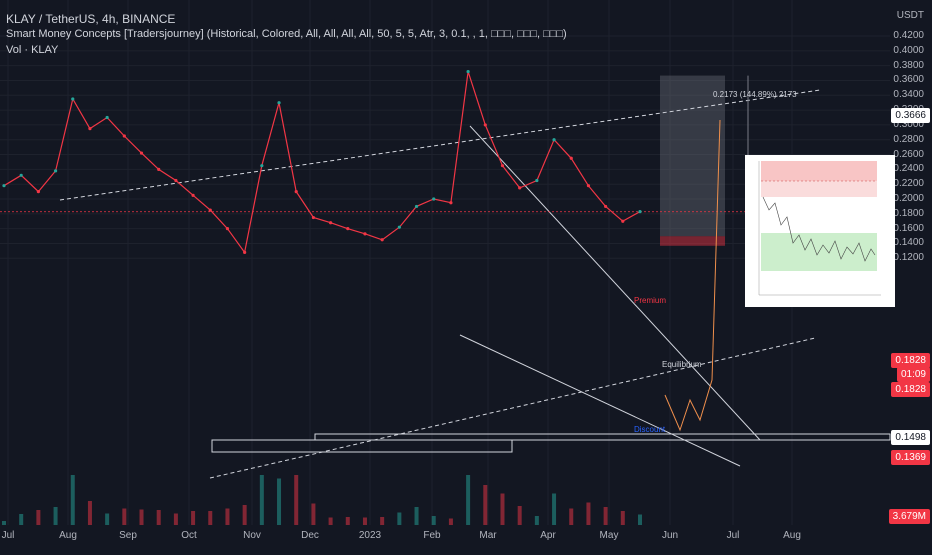 The height and width of the screenshot is (555, 932). I want to click on y-tick-label: 0.3600, so click(908, 80).